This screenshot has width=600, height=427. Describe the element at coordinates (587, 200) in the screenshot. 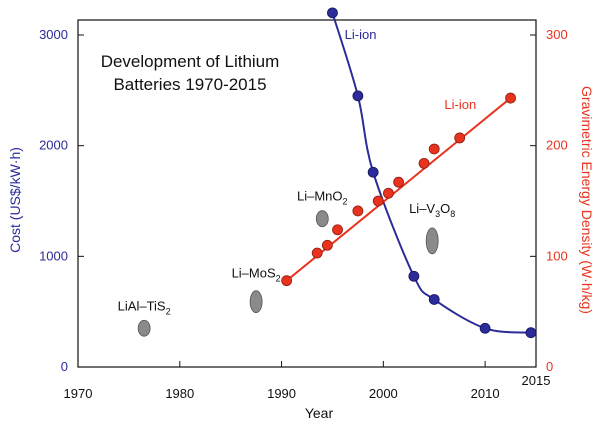

I see `y-axis-right-title: Gravimetric Energy Density (W·h/kg)` at that location.